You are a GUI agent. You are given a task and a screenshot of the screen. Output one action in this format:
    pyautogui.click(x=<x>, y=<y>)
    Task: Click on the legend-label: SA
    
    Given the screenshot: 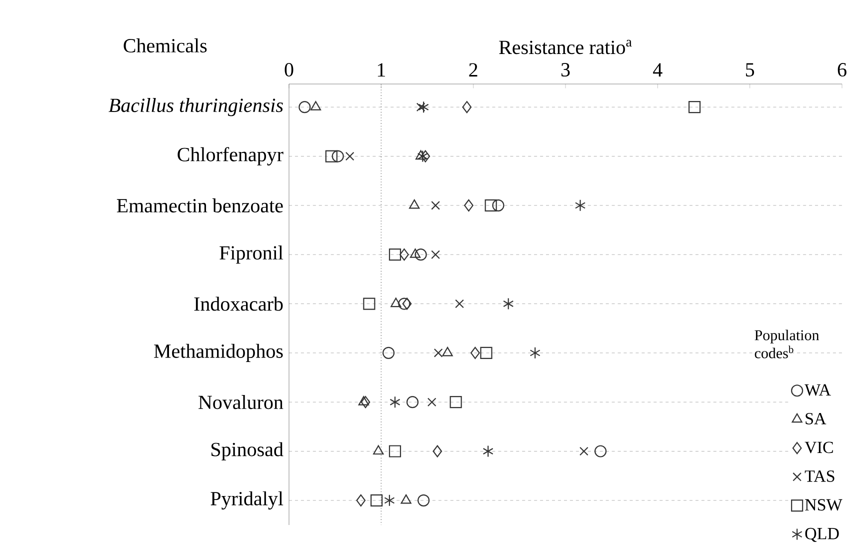 What is the action you would take?
    pyautogui.click(x=816, y=418)
    